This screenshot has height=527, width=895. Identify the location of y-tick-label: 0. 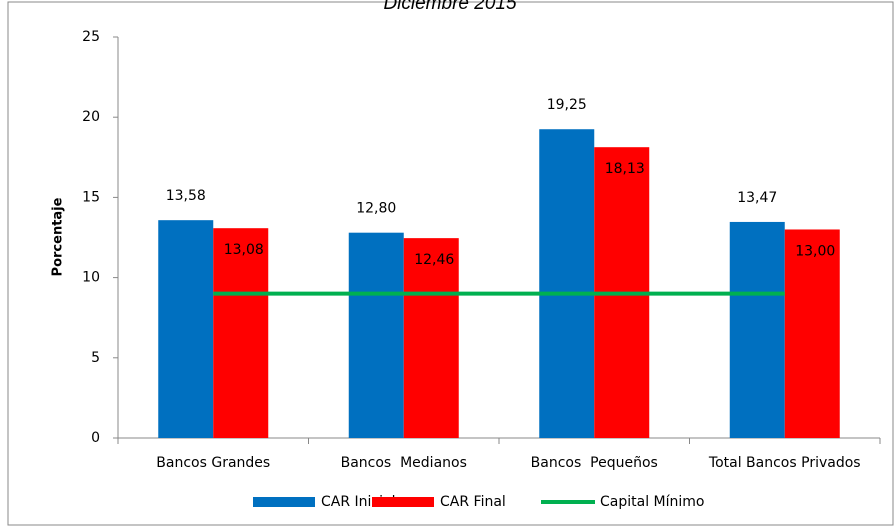
(95, 438).